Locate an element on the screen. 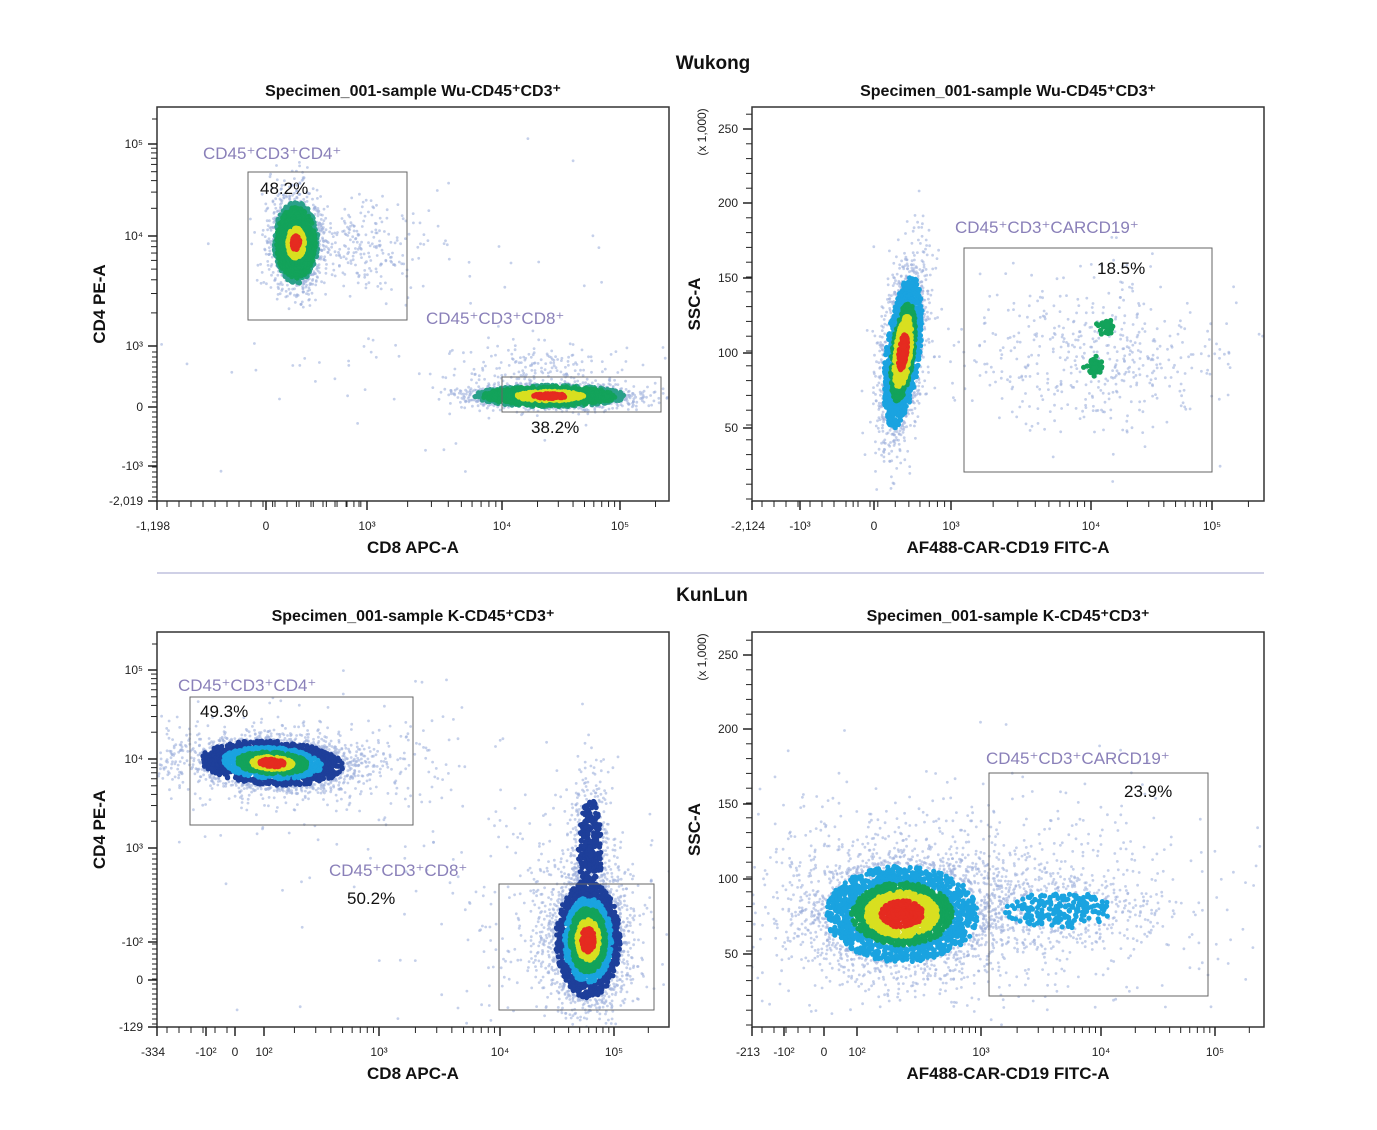 The width and height of the screenshot is (1377, 1130). x-axis-ticks is located at coordinates (406, 505).